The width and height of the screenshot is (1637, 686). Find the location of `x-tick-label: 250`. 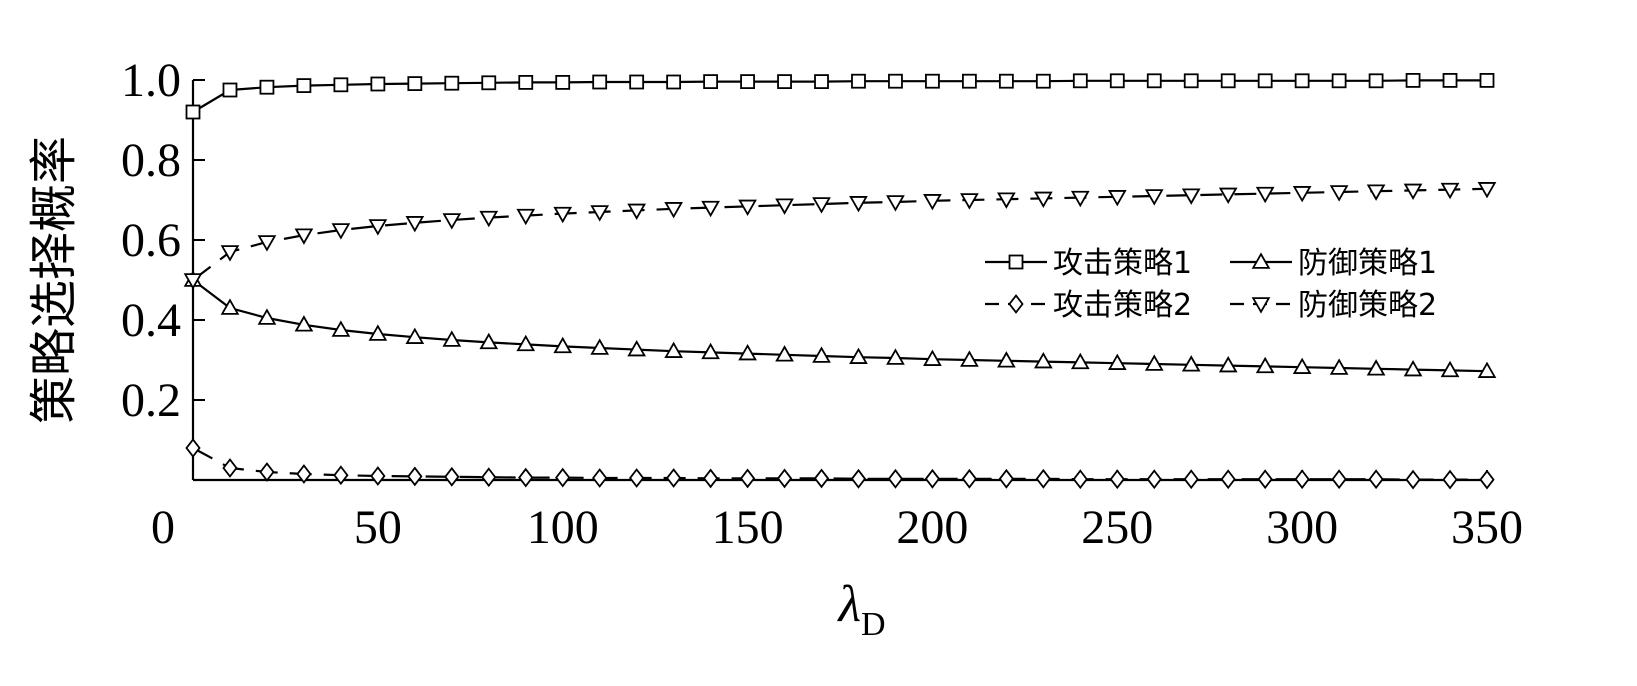

x-tick-label: 250 is located at coordinates (1117, 527).